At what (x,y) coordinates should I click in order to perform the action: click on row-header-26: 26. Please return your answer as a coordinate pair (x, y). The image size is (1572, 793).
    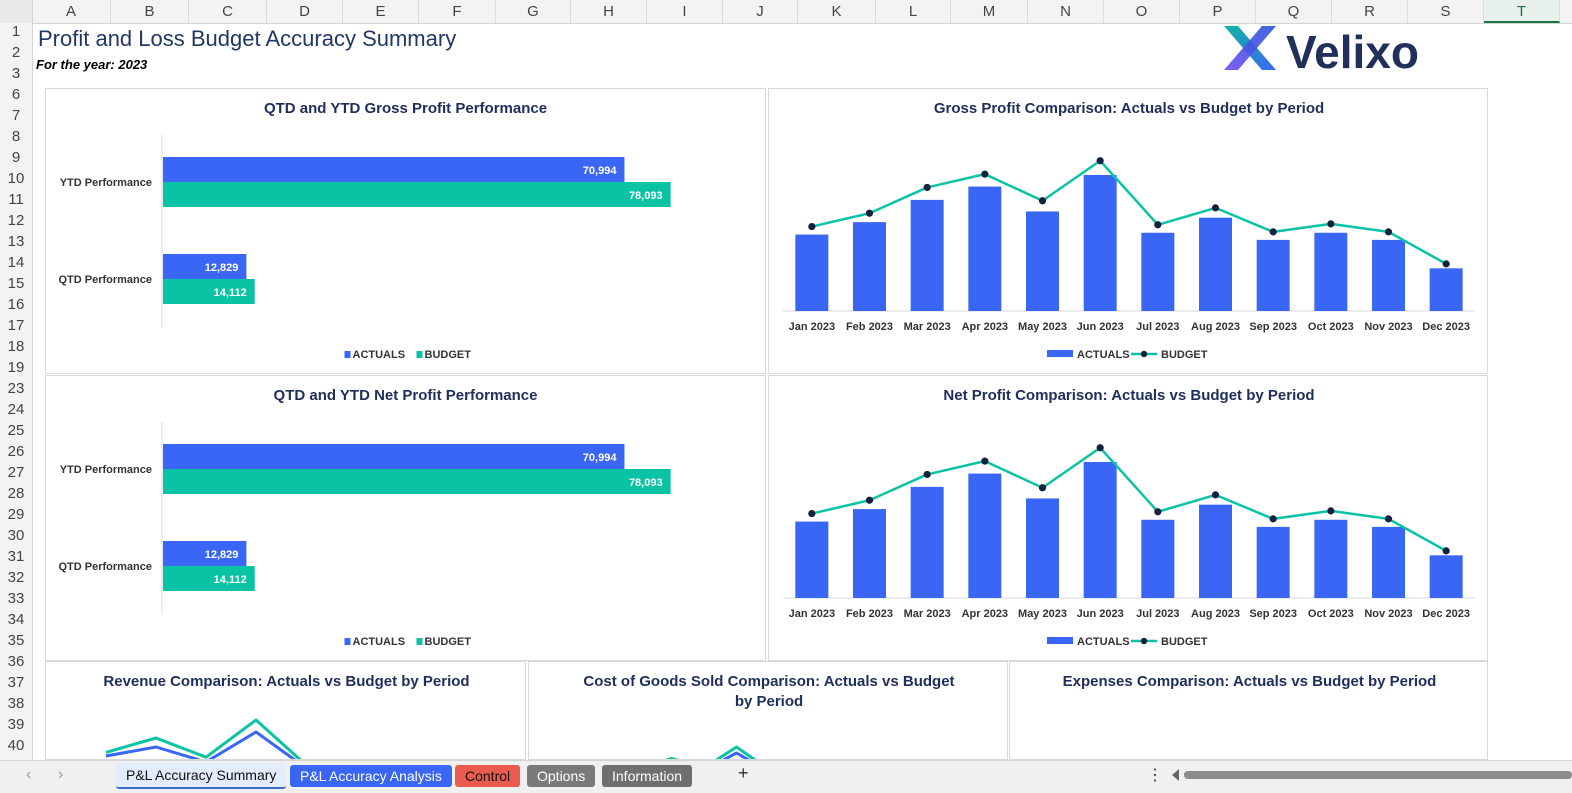
    Looking at the image, I should click on (16, 451).